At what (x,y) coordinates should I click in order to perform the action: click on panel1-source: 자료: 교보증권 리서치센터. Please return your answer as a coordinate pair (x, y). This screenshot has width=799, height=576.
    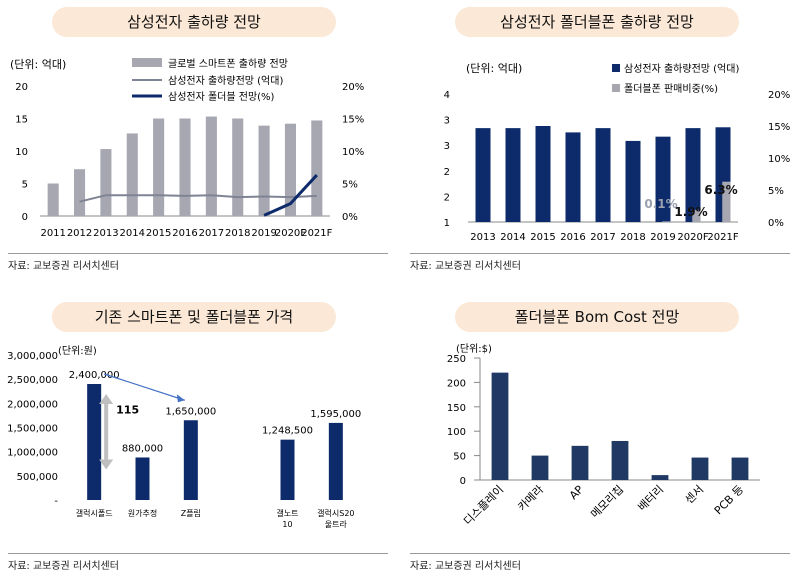
    Looking at the image, I should click on (63, 266).